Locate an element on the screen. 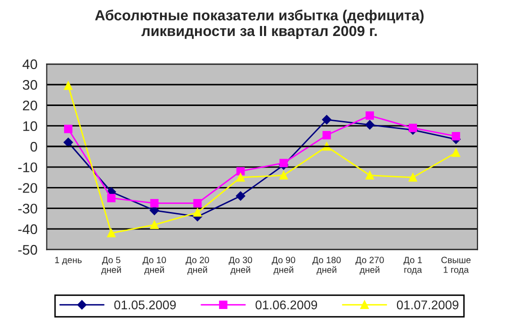 The height and width of the screenshot is (320, 519). x-tick-label: До 1 года is located at coordinates (413, 265).